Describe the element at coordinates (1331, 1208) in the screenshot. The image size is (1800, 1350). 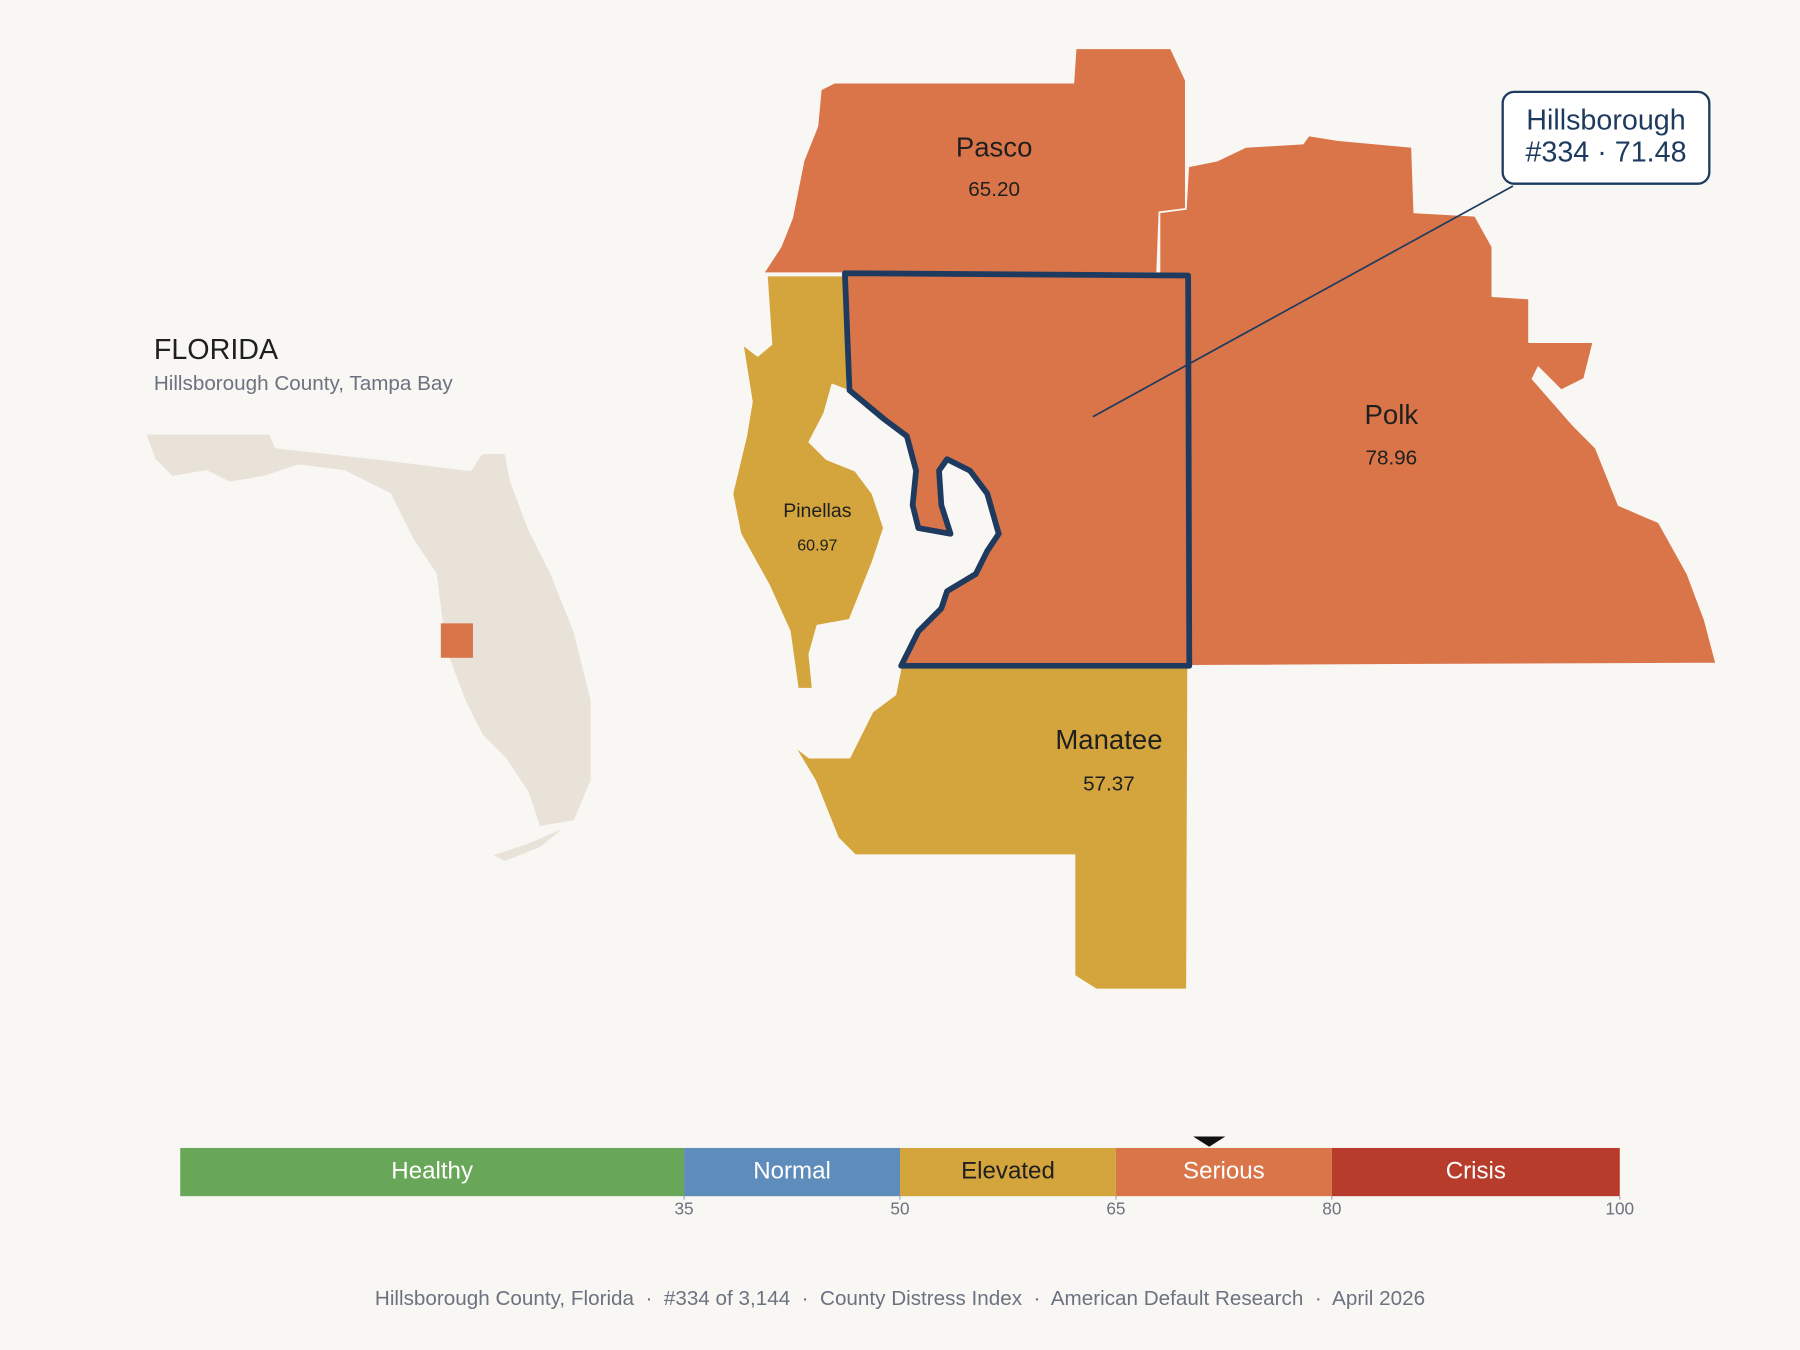
I see `legend-tick-label: 80` at that location.